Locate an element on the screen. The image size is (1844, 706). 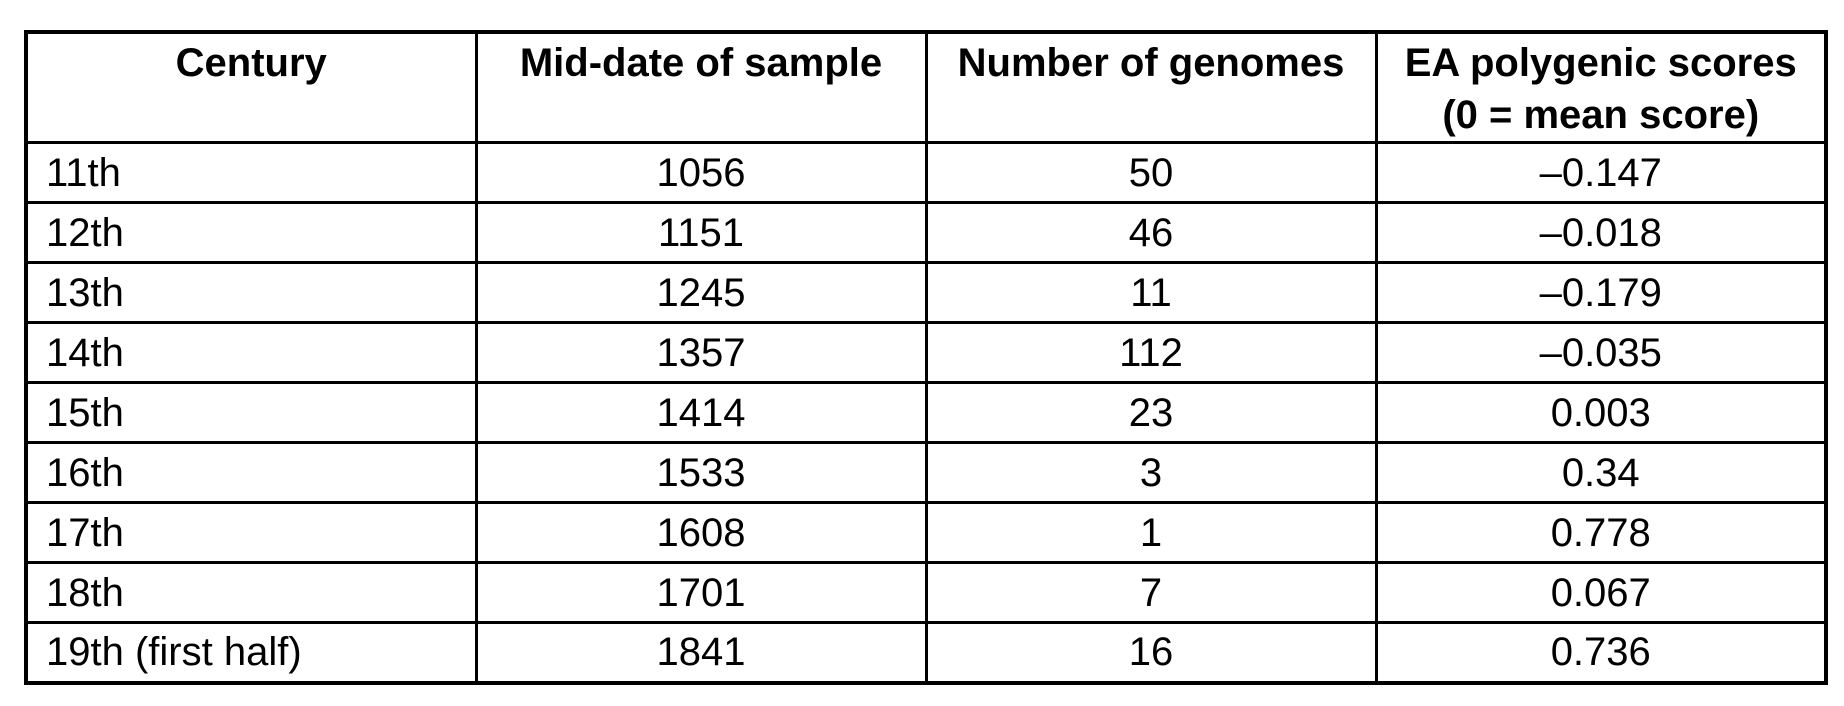
cell-score: –0.018 is located at coordinates (1601, 232).